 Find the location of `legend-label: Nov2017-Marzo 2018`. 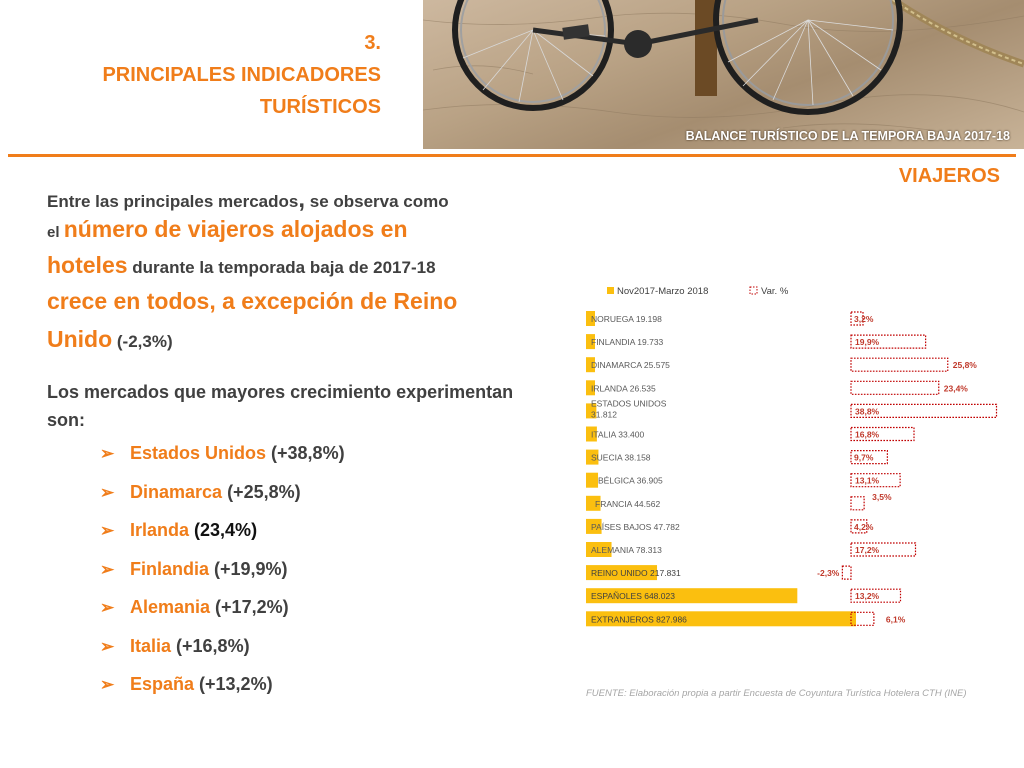

legend-label: Nov2017-Marzo 2018 is located at coordinates (662, 291).